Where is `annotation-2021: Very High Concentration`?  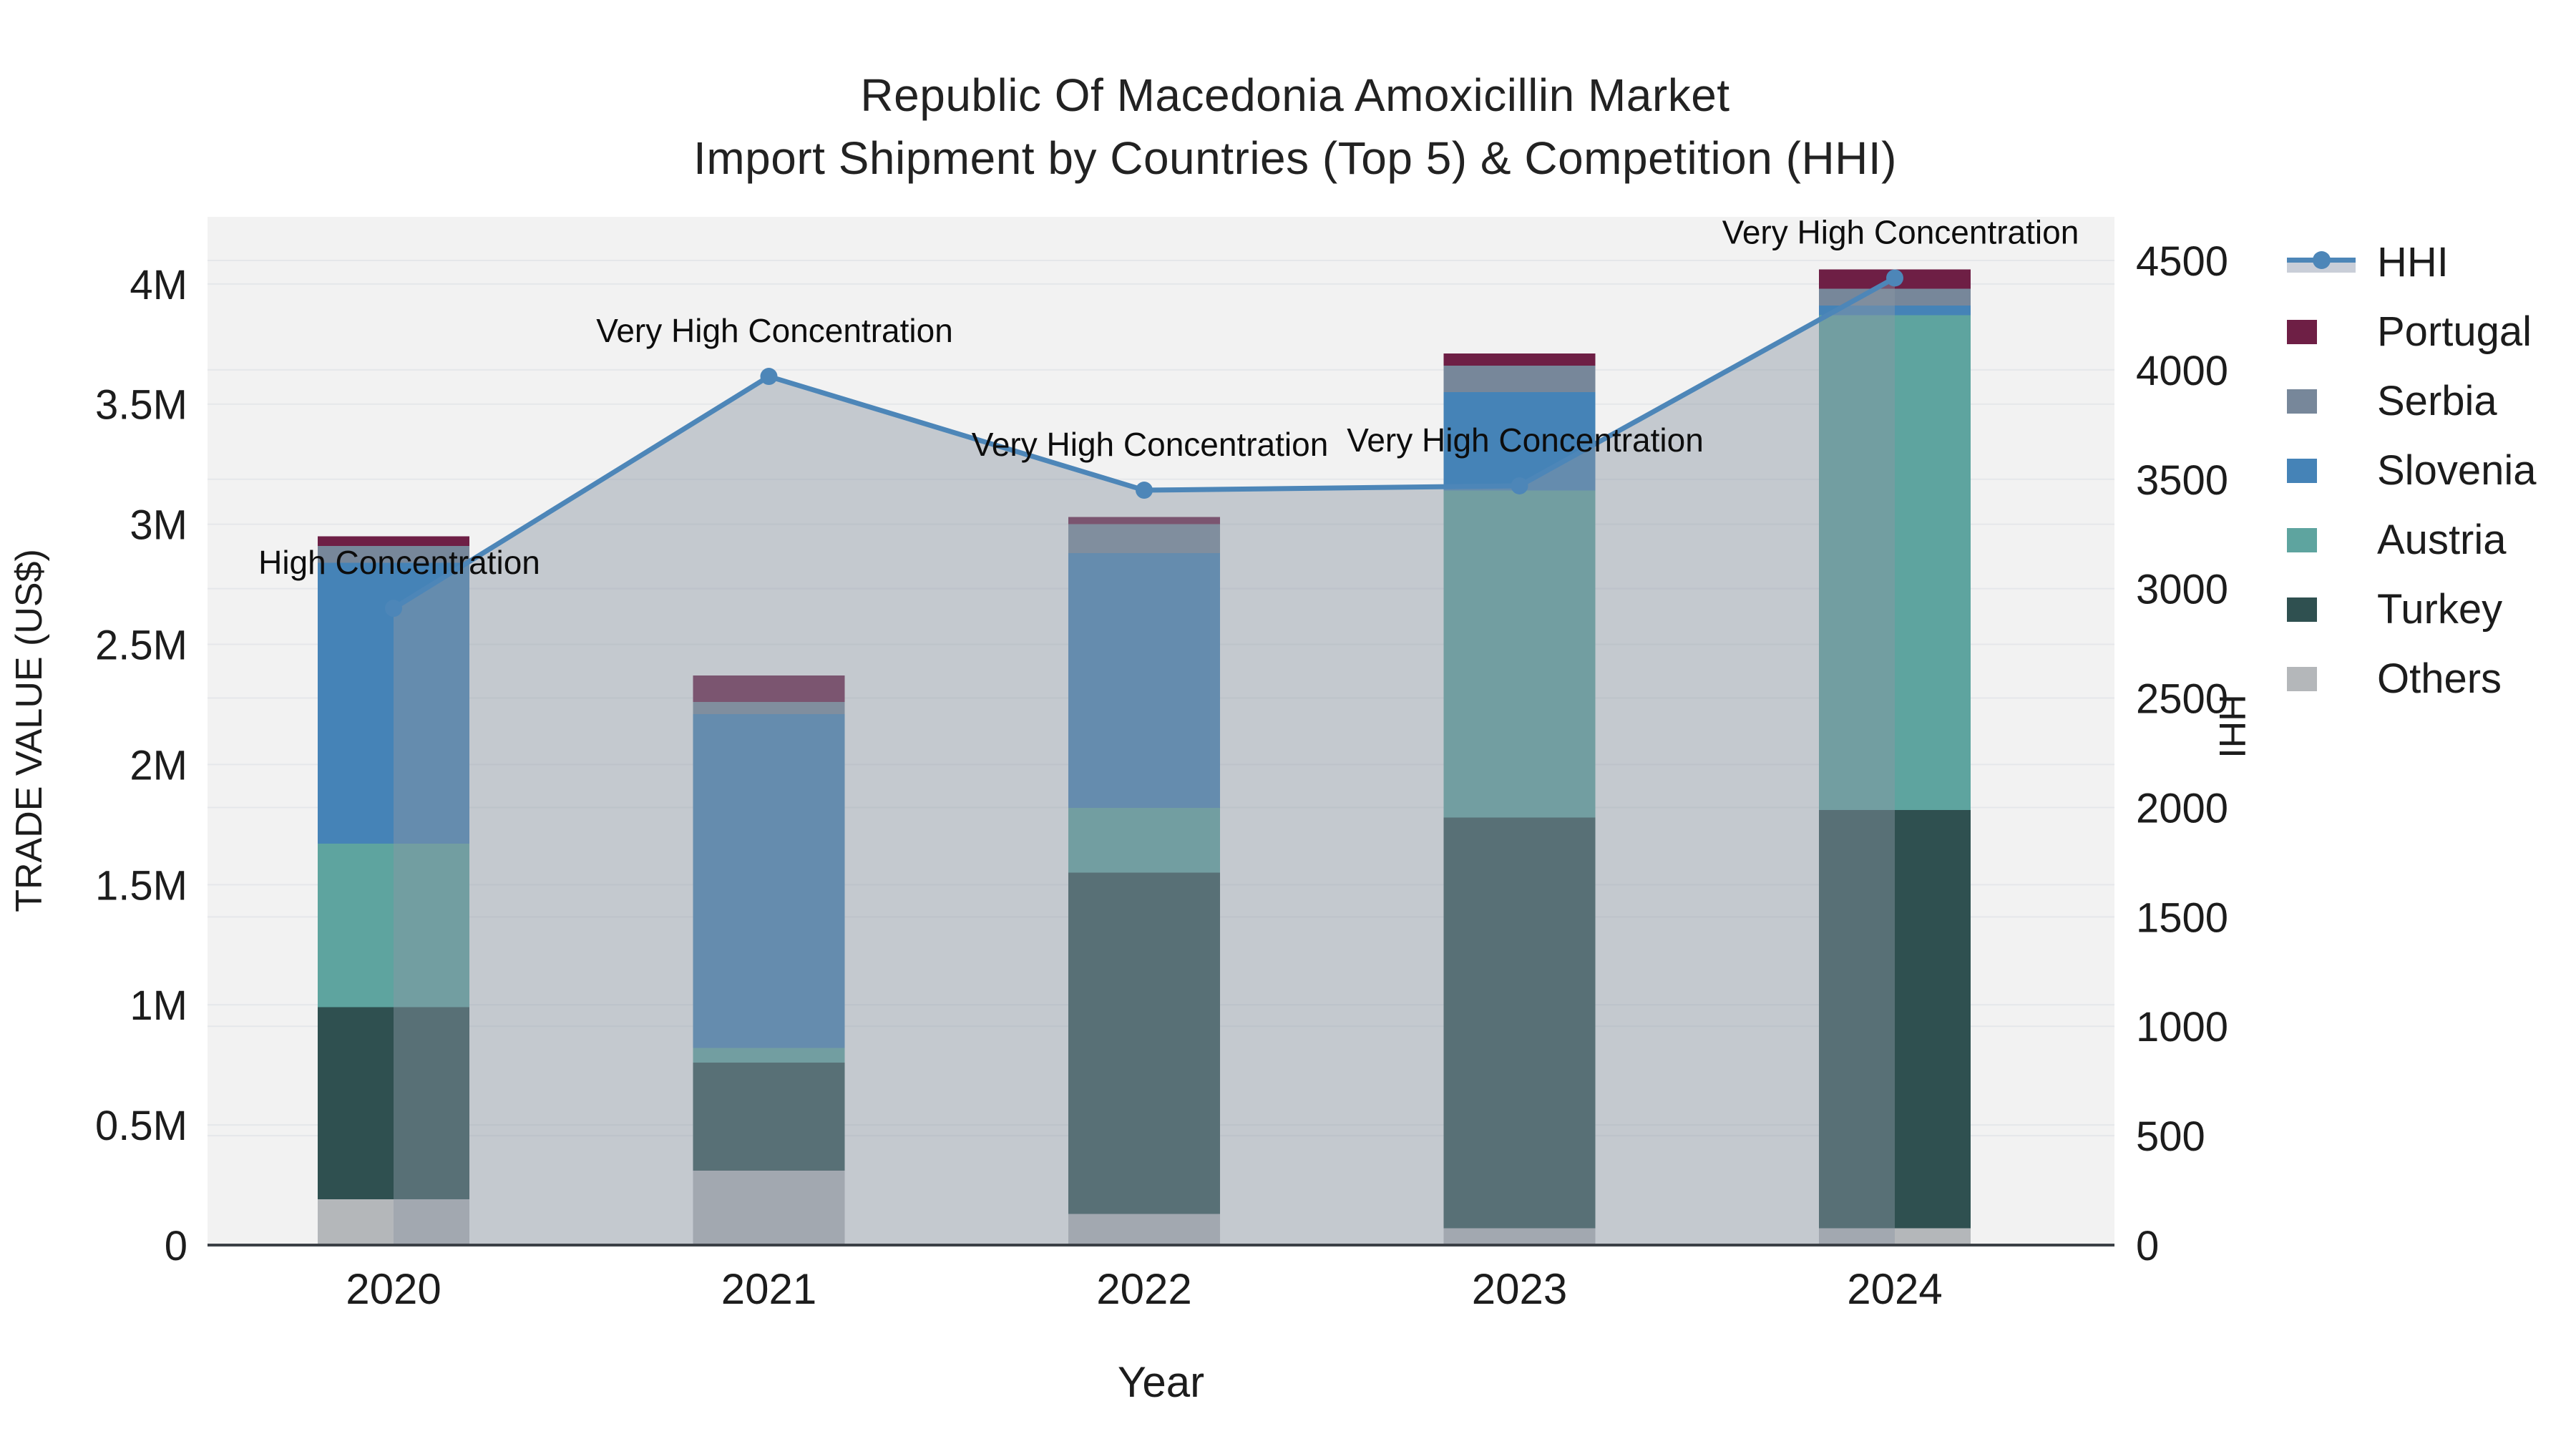
annotation-2021: Very High Concentration is located at coordinates (774, 330).